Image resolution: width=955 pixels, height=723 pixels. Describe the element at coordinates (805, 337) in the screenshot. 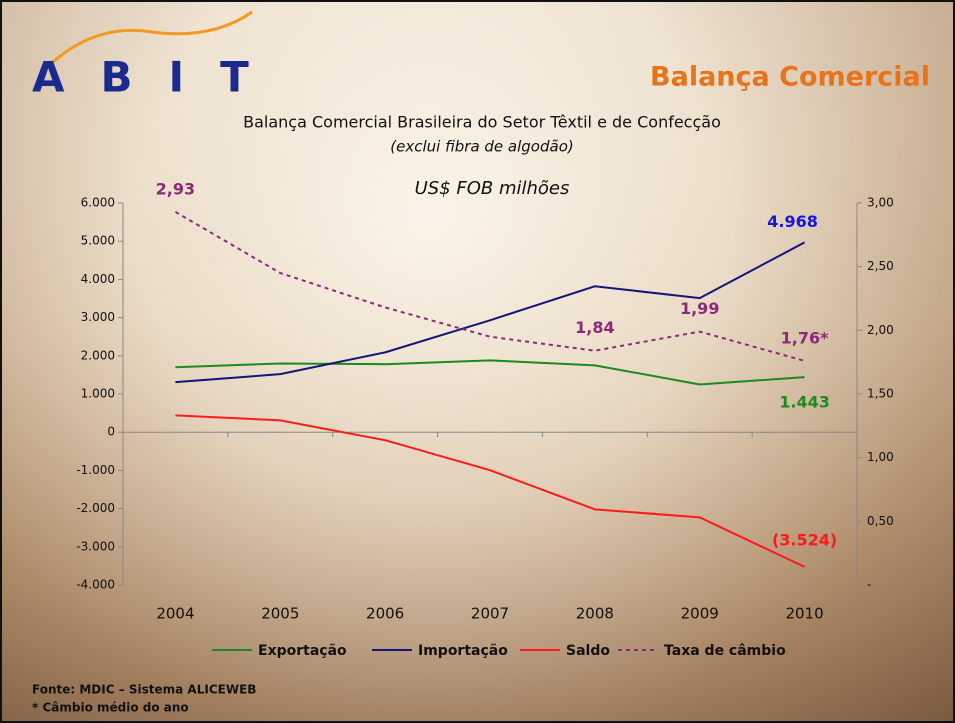

I see `data-label: 1,76*` at that location.